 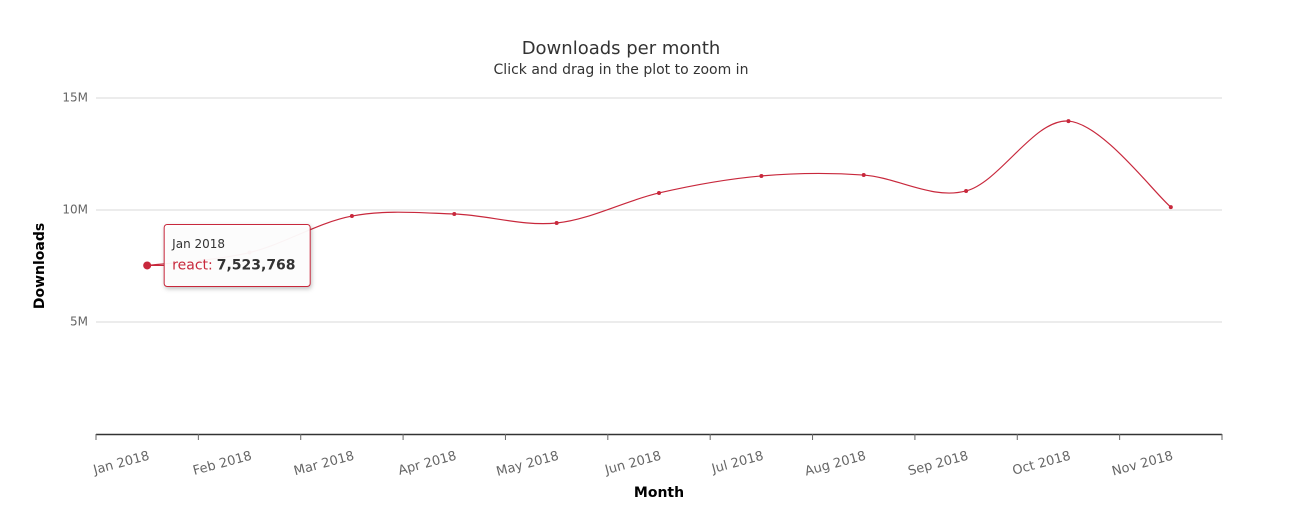 I want to click on tooltip: Jan 2018 react:7,523,768, so click(x=229, y=255).